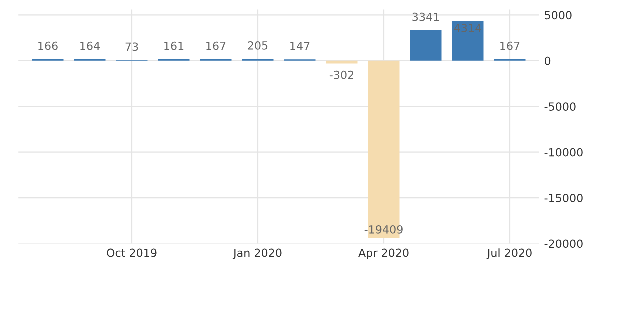 The image size is (620, 325). Describe the element at coordinates (383, 254) in the screenshot. I see `x-tick-label: Apr 2020` at that location.